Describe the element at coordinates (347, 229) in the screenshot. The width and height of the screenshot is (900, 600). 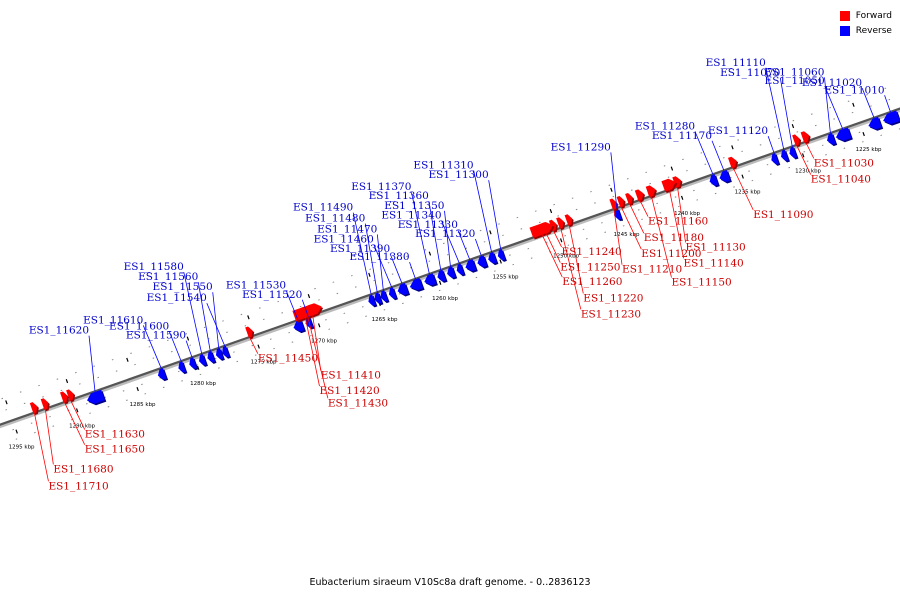
I see `gene-label: ES1_11470` at that location.